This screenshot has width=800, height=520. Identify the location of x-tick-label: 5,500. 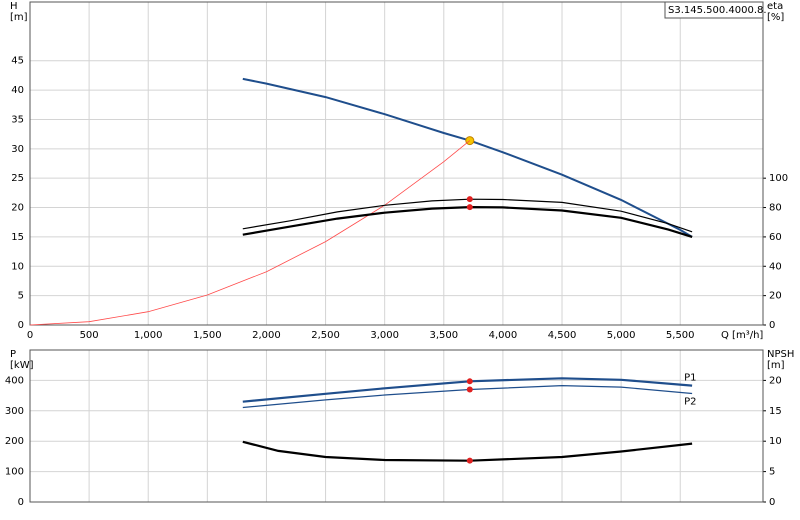
(680, 335).